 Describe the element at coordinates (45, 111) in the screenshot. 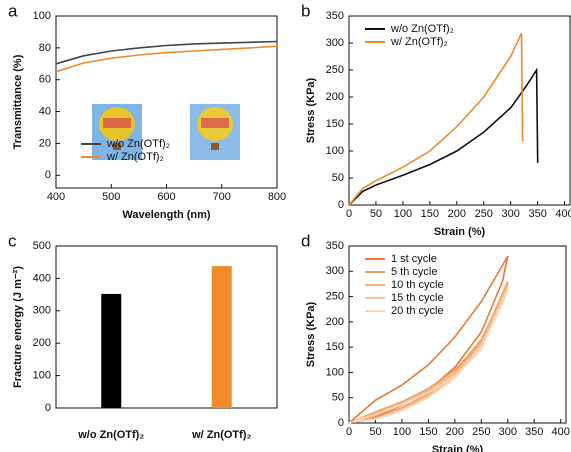

I see `y-tick-label: 40` at that location.